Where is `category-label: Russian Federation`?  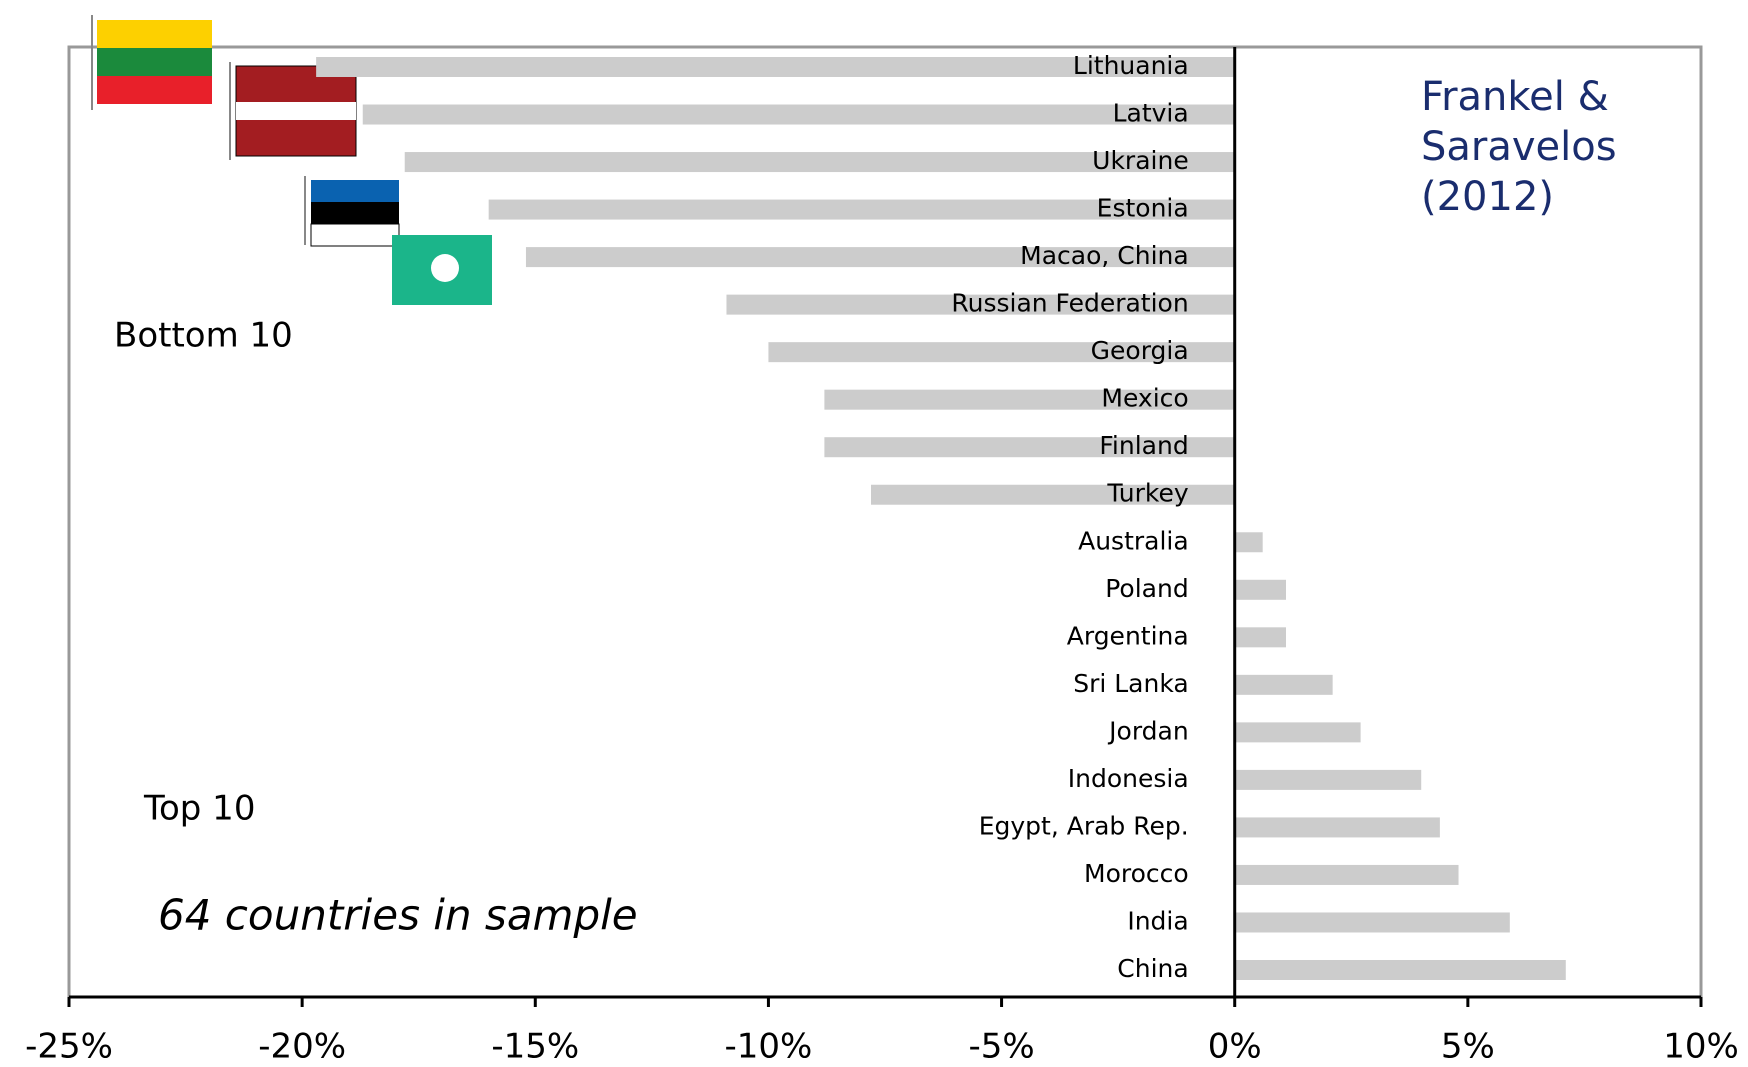 category-label: Russian Federation is located at coordinates (1069, 303).